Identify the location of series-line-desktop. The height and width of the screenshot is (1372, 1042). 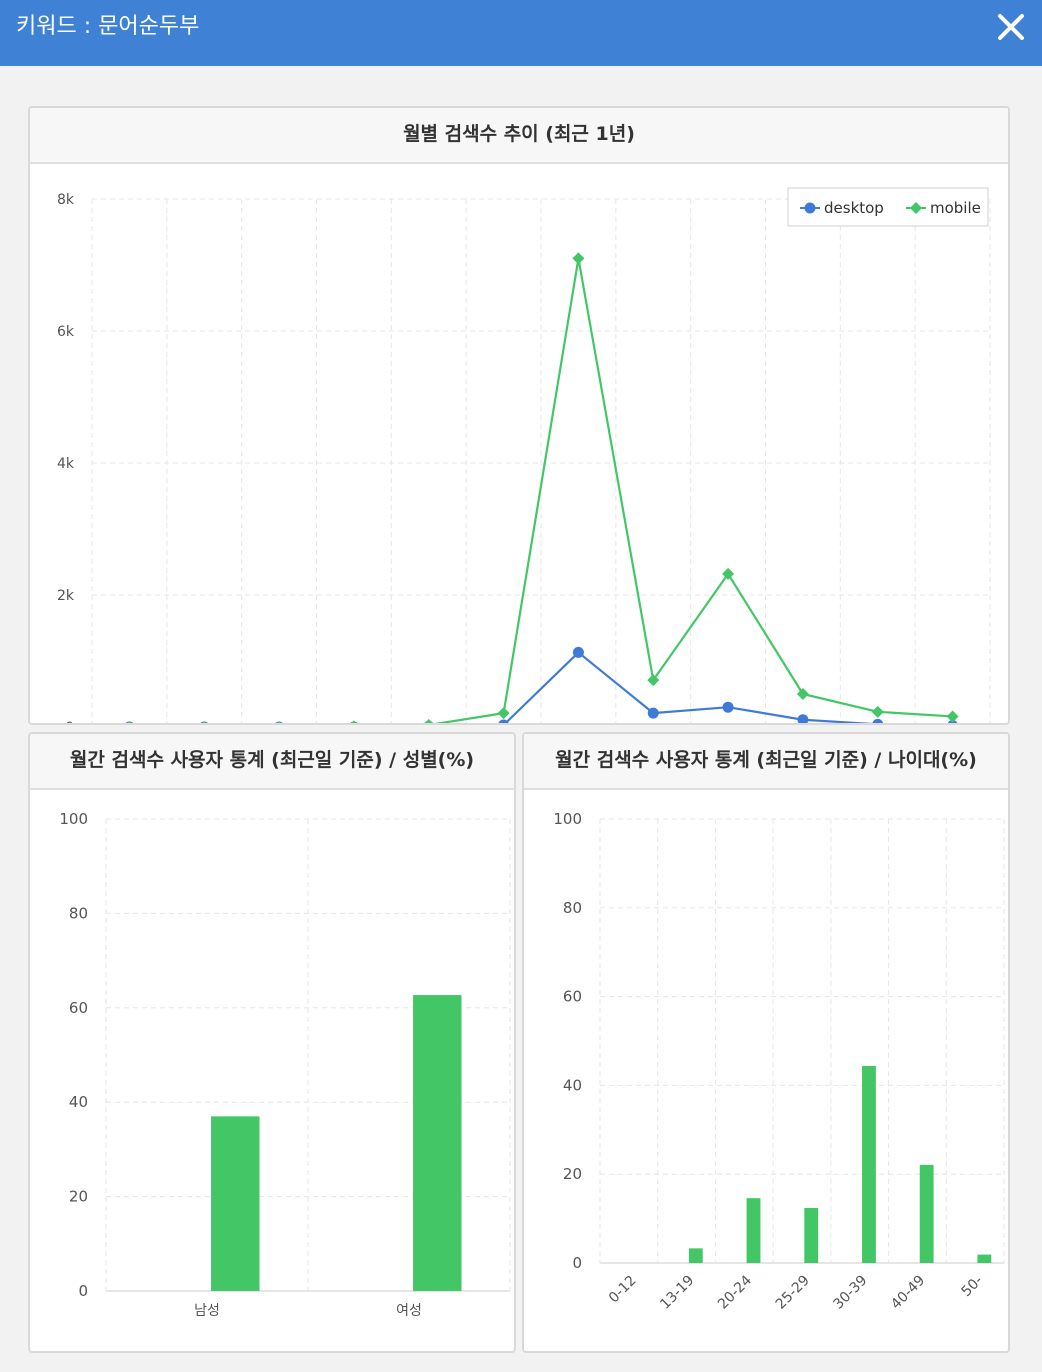
(689, 686).